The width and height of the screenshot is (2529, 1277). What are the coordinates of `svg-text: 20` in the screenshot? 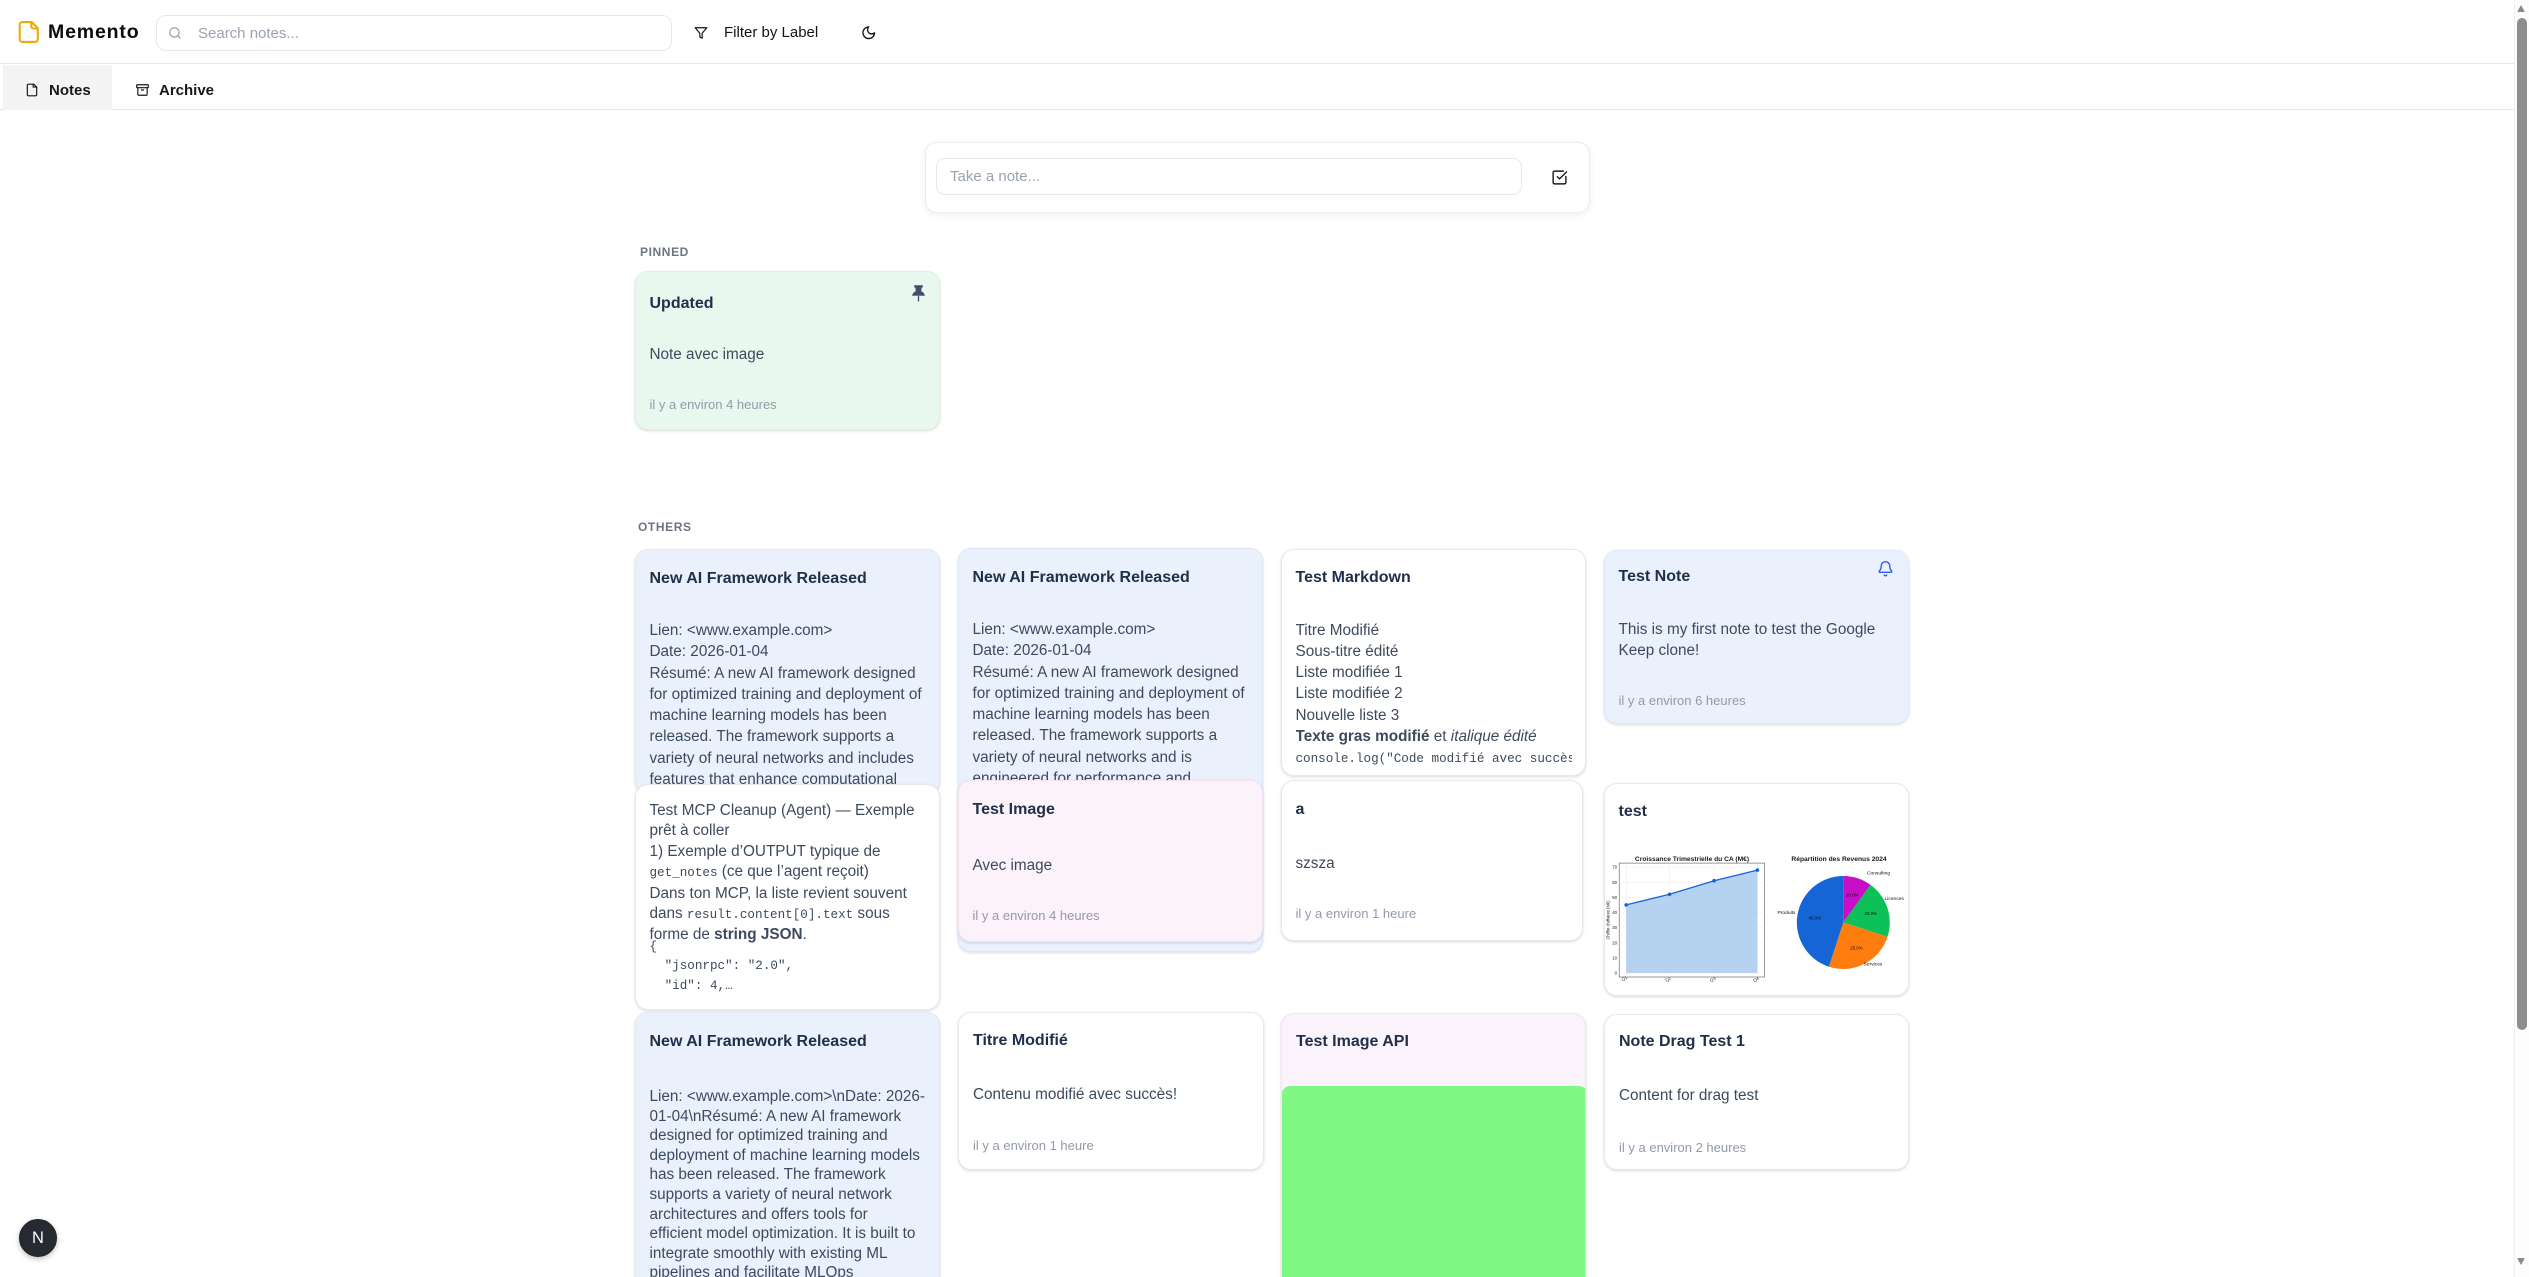 It's located at (1614, 942).